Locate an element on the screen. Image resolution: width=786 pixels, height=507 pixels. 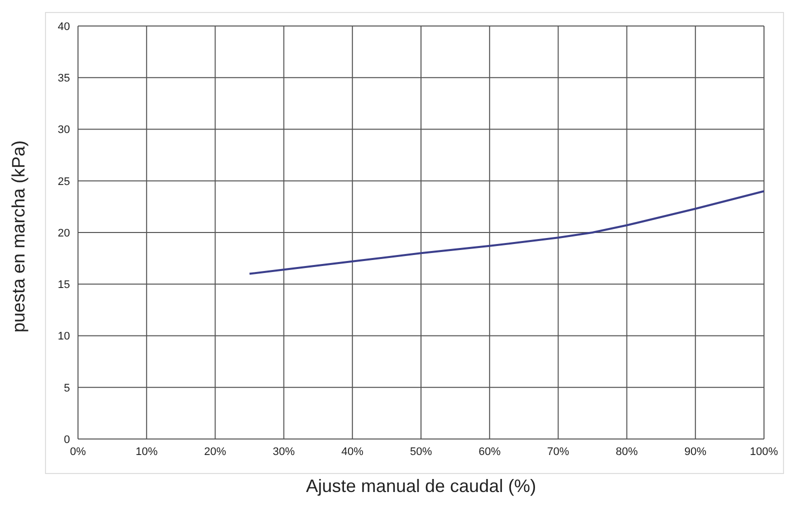
x-axis-title: Ajuste manual de caudal (%) is located at coordinates (421, 486).